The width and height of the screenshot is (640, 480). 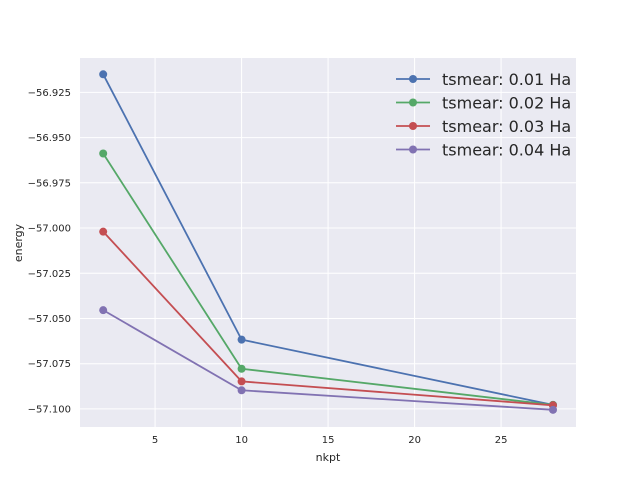 I want to click on x-tick-label: 10, so click(x=241, y=440).